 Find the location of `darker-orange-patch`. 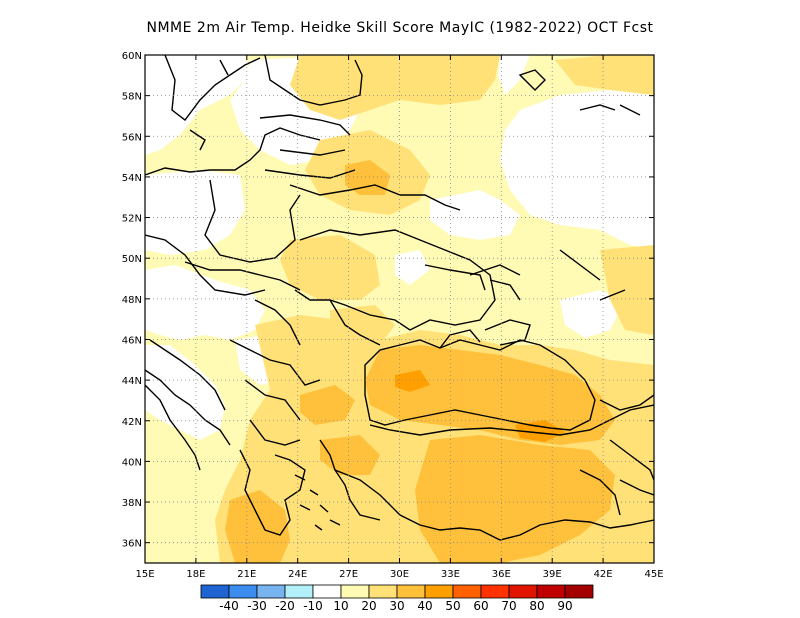

darker-orange-patch is located at coordinates (412, 381).